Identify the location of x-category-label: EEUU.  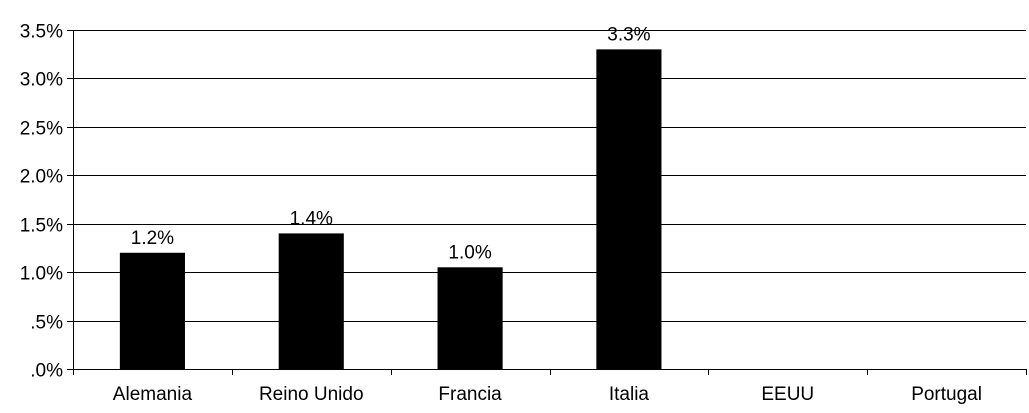
(787, 394).